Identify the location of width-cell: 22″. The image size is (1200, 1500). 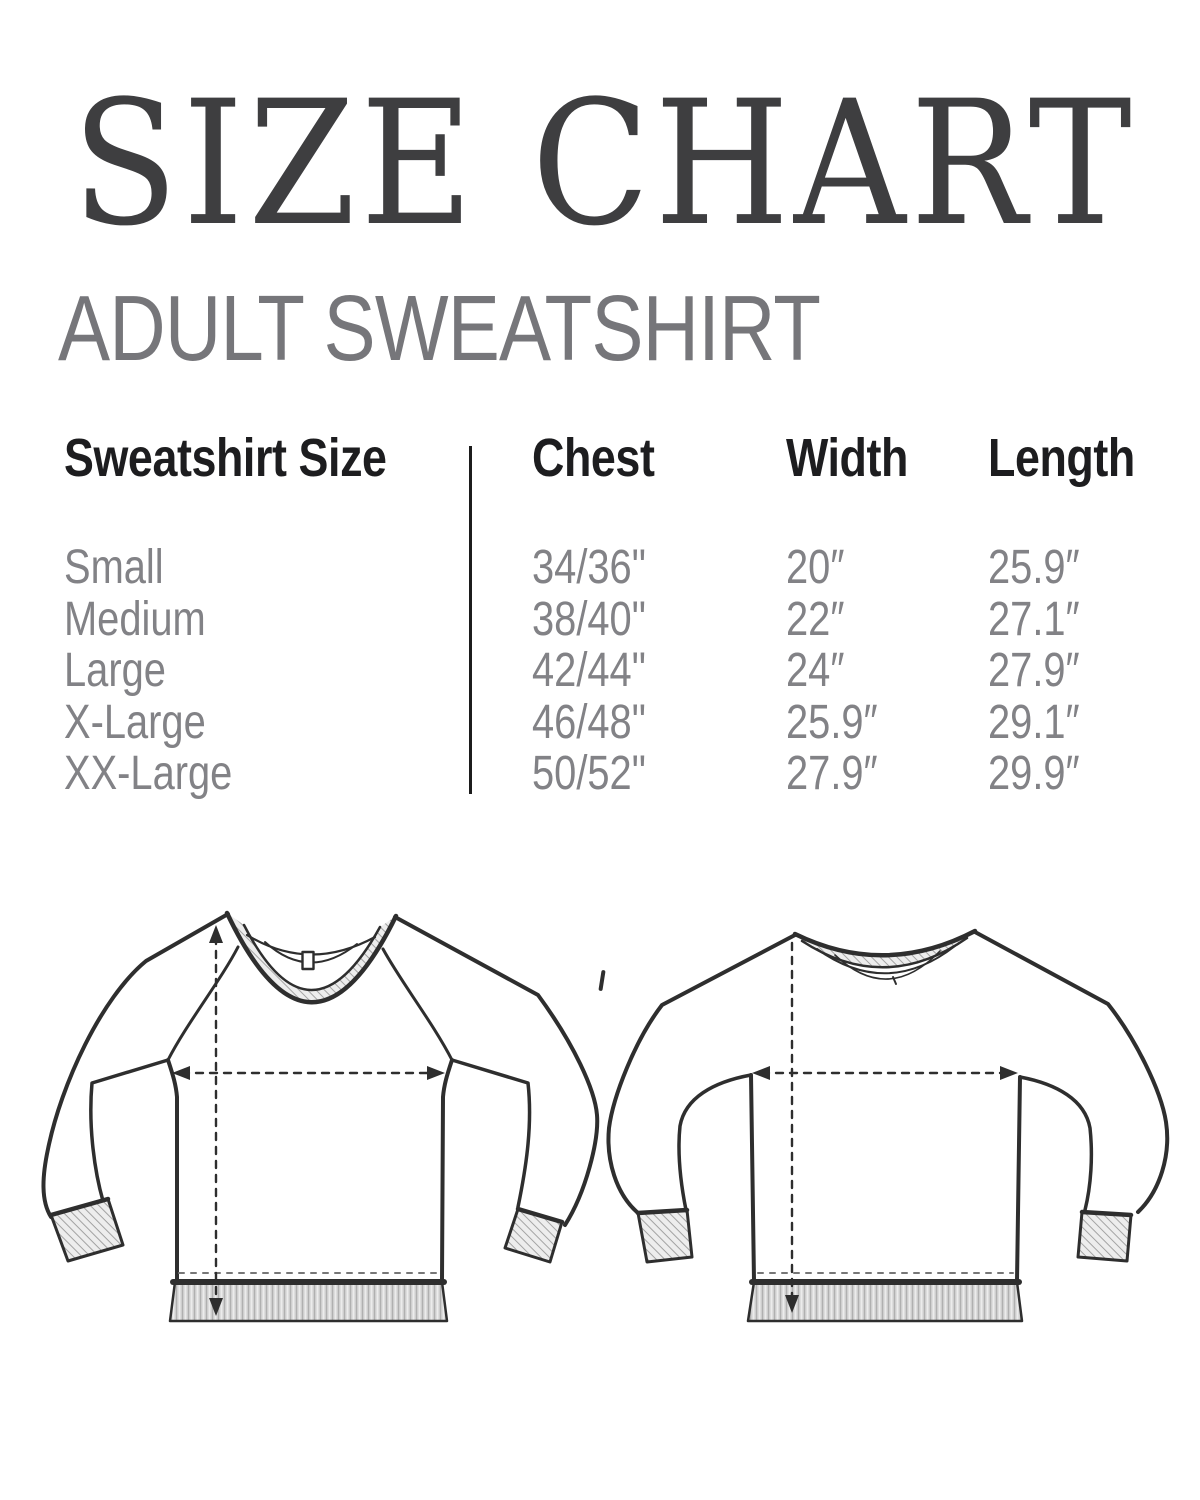
(815, 619).